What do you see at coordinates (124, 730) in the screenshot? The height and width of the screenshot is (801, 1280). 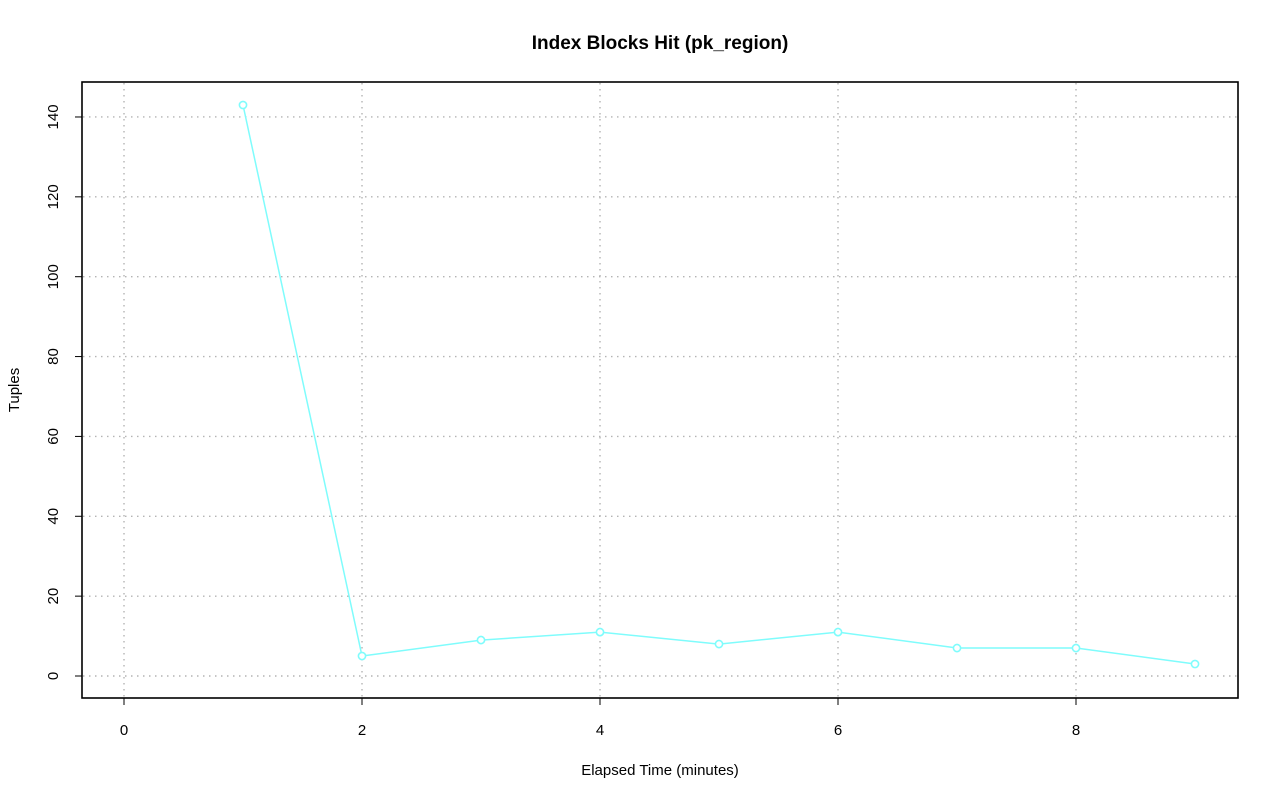 I see `x-tick-label: 0` at bounding box center [124, 730].